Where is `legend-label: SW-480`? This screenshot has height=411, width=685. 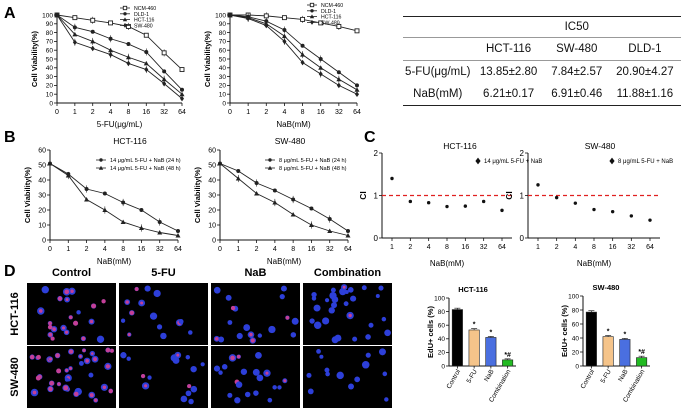
legend-label: SW-480 is located at coordinates (330, 23).